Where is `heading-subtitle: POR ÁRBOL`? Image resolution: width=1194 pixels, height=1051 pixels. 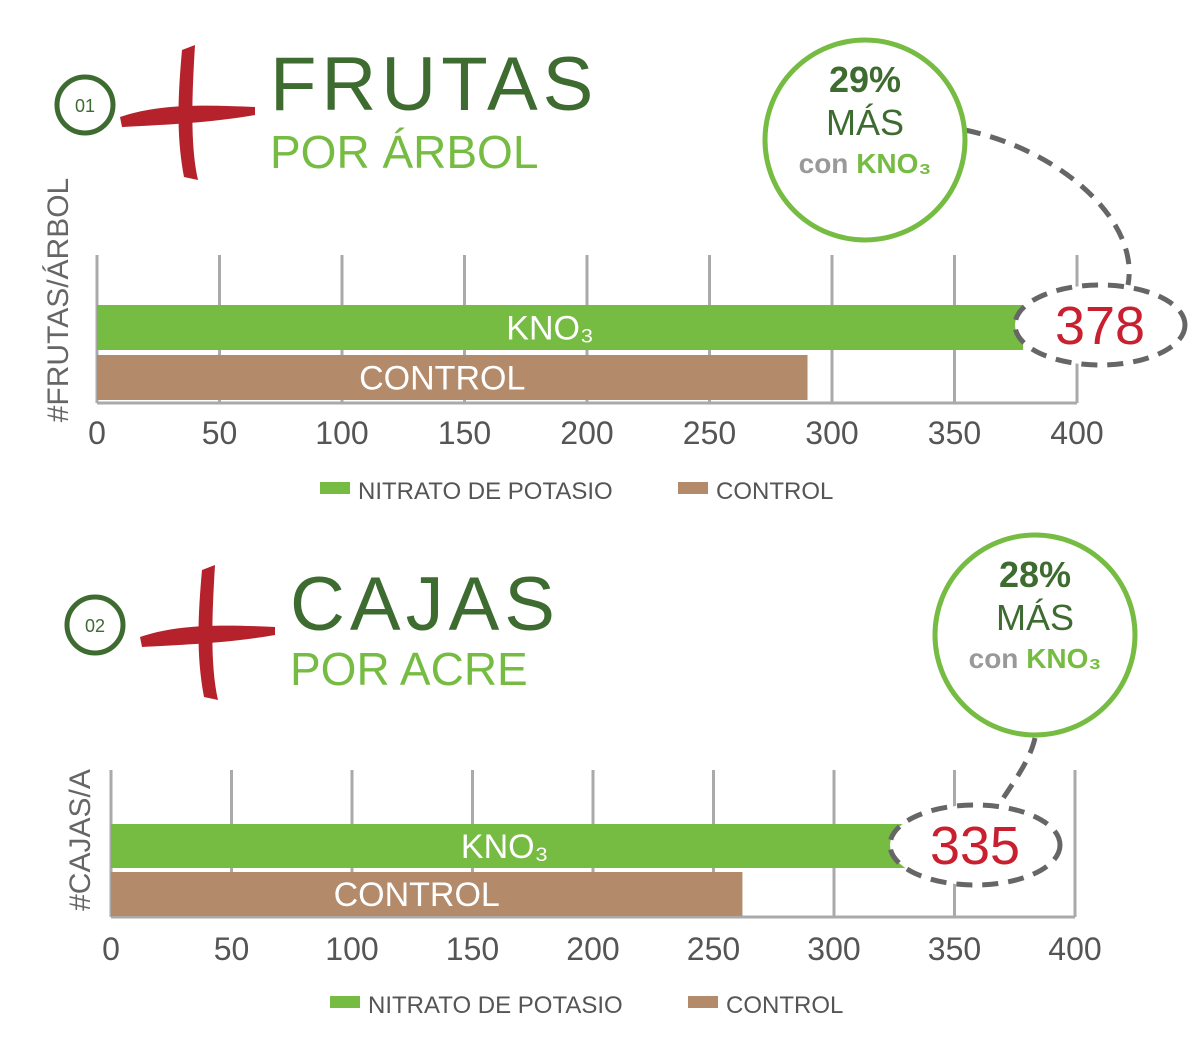
heading-subtitle: POR ÁRBOL is located at coordinates (404, 152).